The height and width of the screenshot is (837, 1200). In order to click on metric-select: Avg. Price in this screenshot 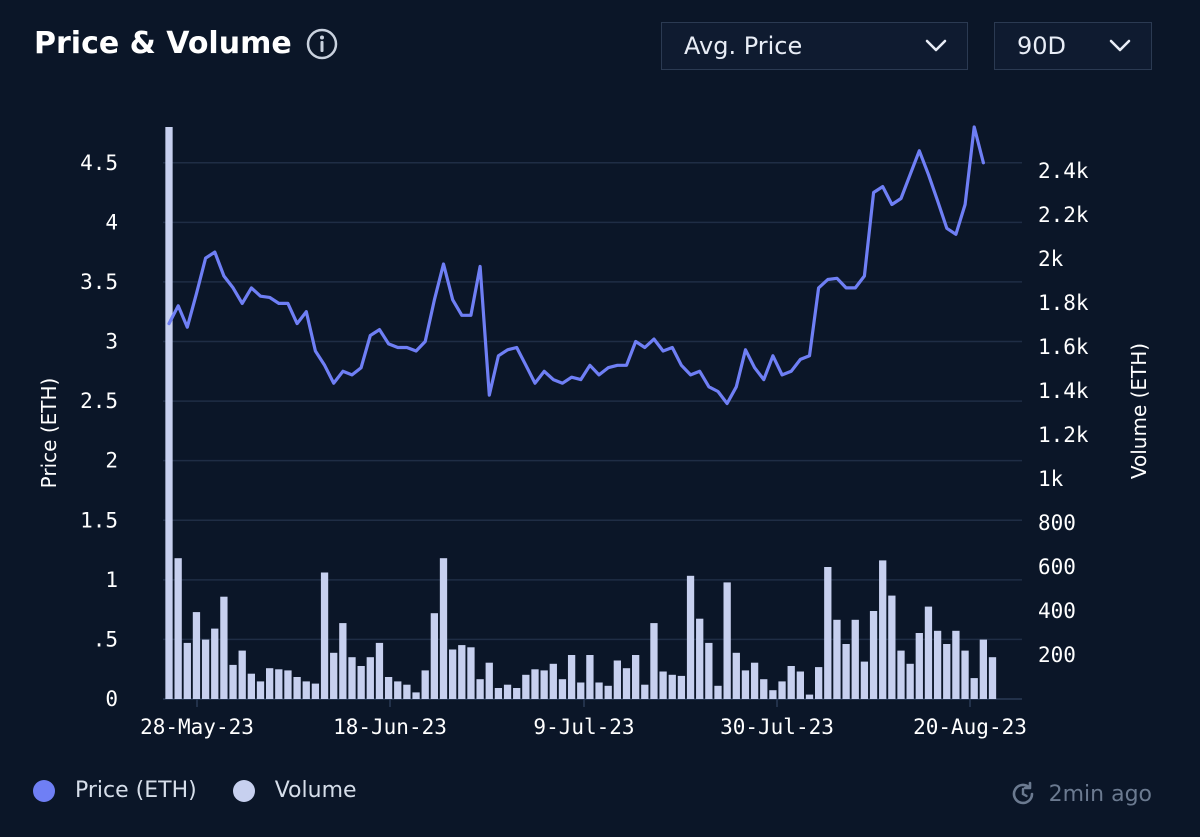, I will do `click(814, 46)`.